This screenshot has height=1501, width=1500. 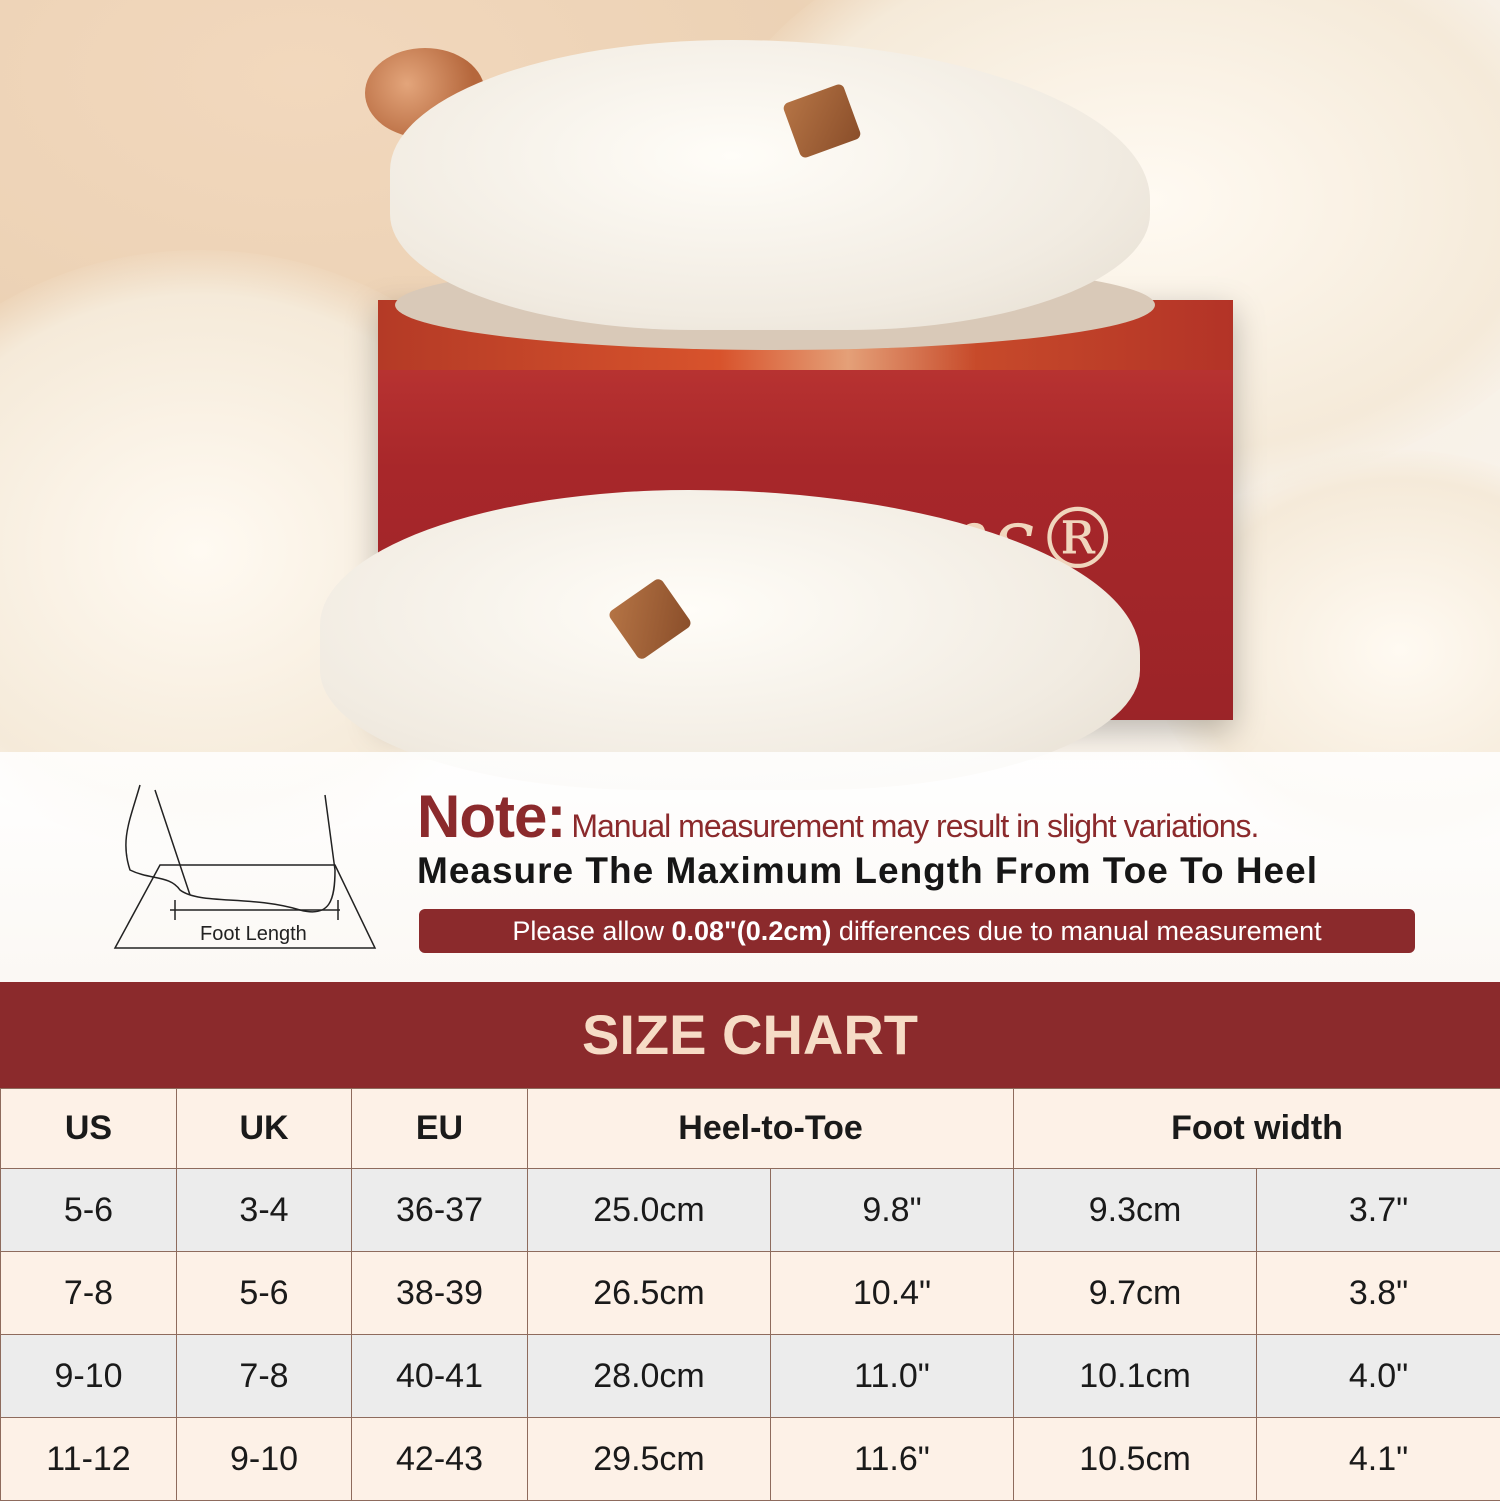 I want to click on tolerance-value: 0.08"(0.2cm), so click(x=751, y=931).